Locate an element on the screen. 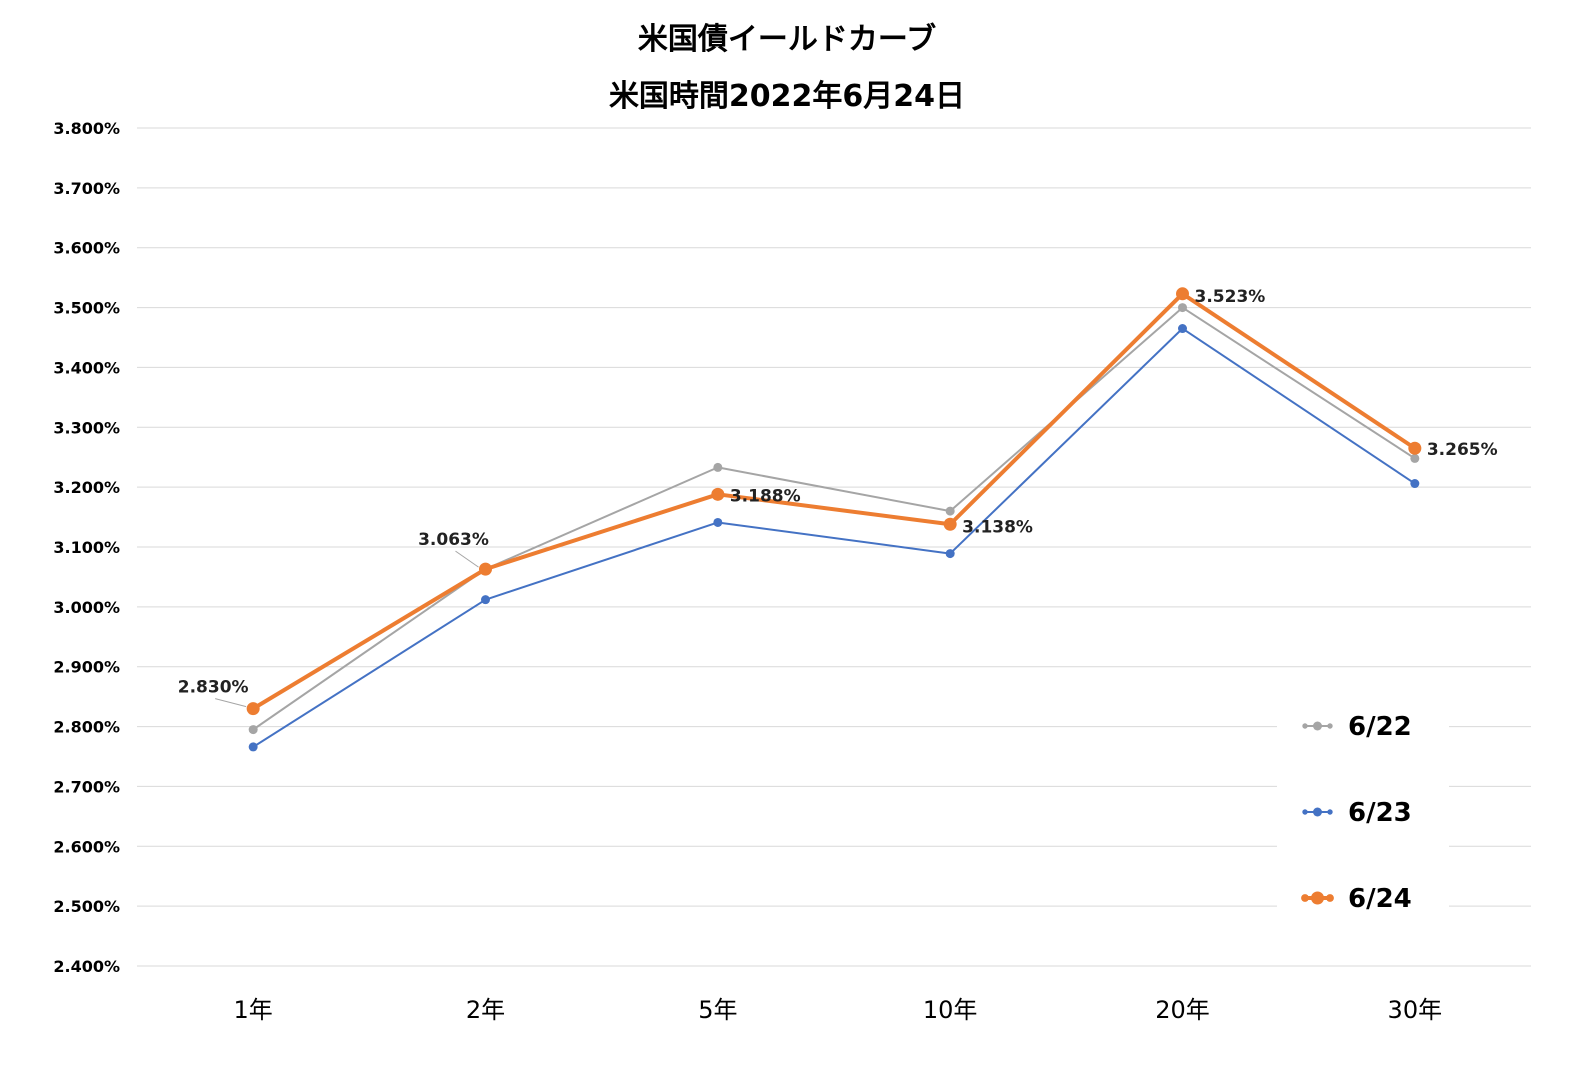 The width and height of the screenshot is (1575, 1072). data-label: 2.830% is located at coordinates (213, 688).